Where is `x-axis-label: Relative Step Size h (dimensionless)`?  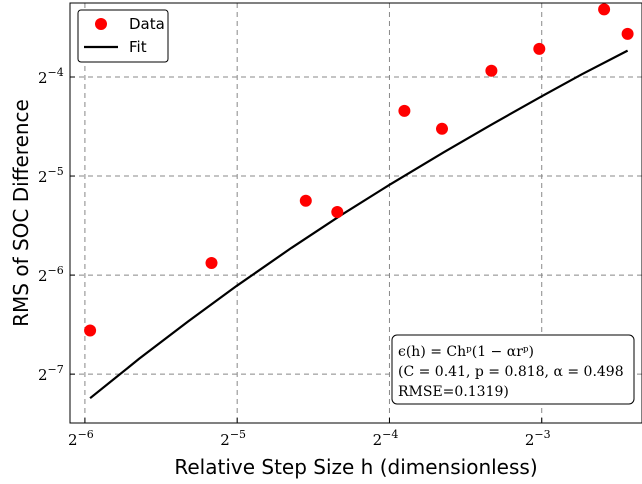 x-axis-label: Relative Step Size h (dimensionless) is located at coordinates (355, 467).